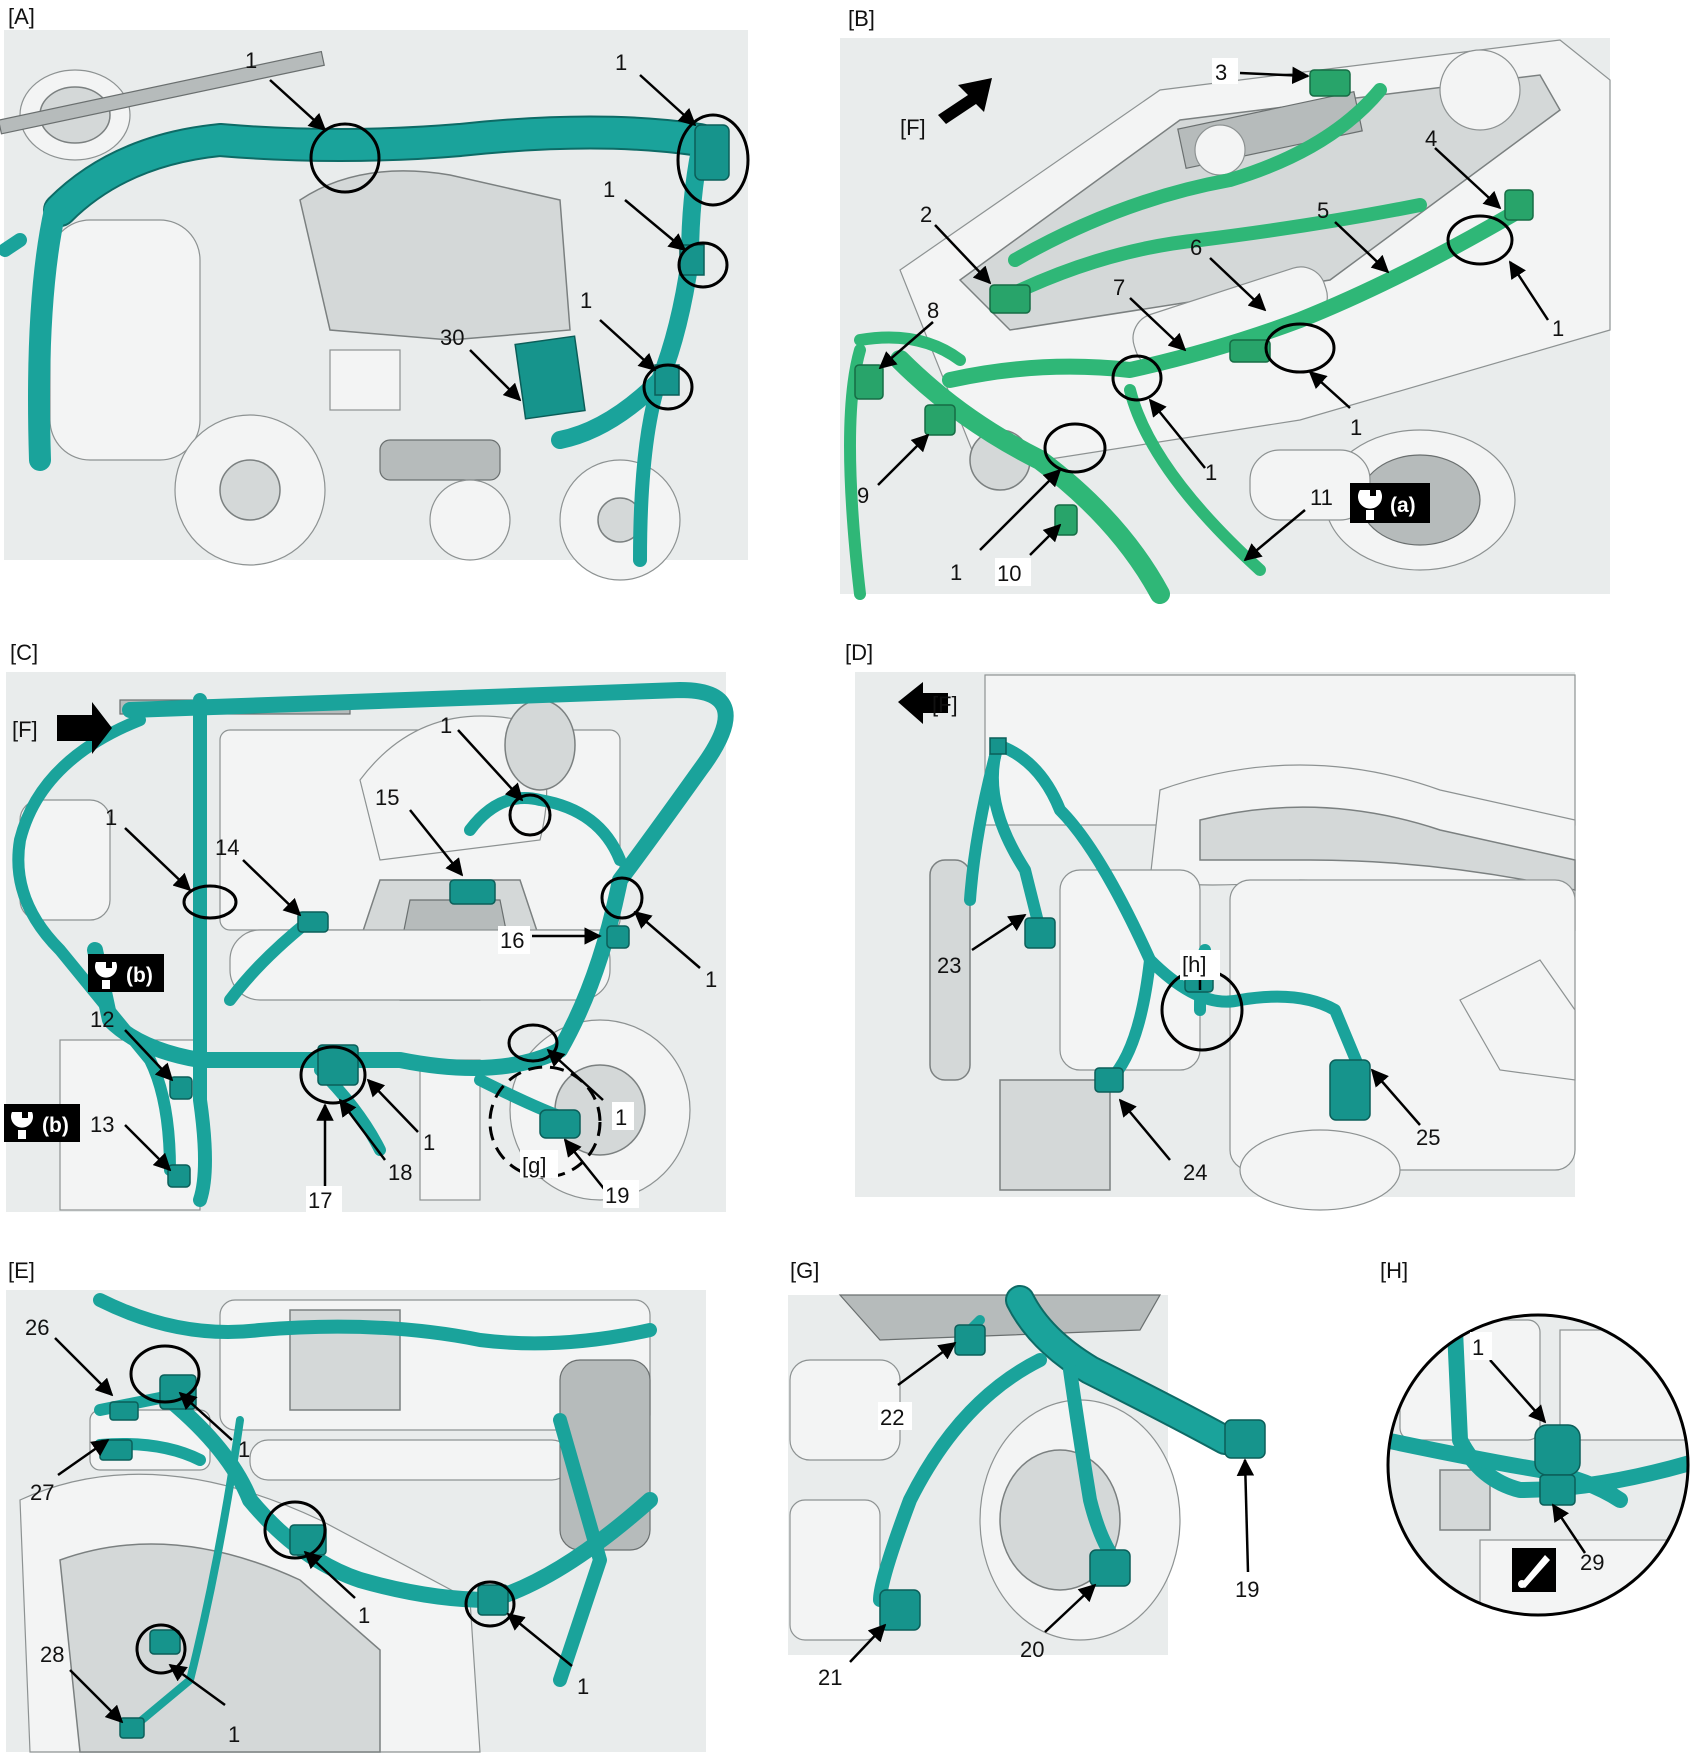  What do you see at coordinates (1032, 1649) in the screenshot?
I see `callout: 20` at bounding box center [1032, 1649].